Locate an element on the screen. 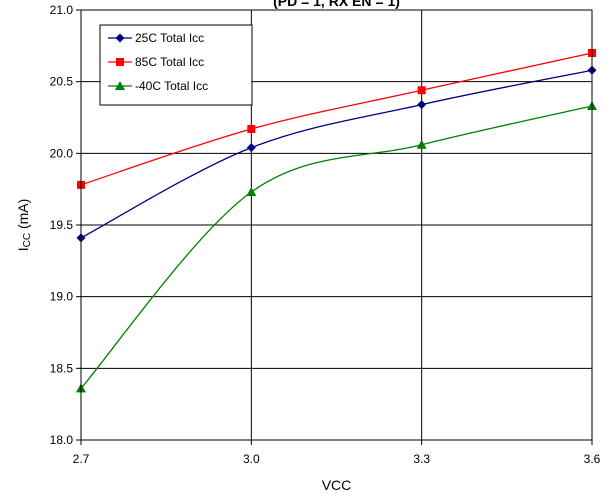  y-axis-title-unit: (mA) is located at coordinates (23, 216).